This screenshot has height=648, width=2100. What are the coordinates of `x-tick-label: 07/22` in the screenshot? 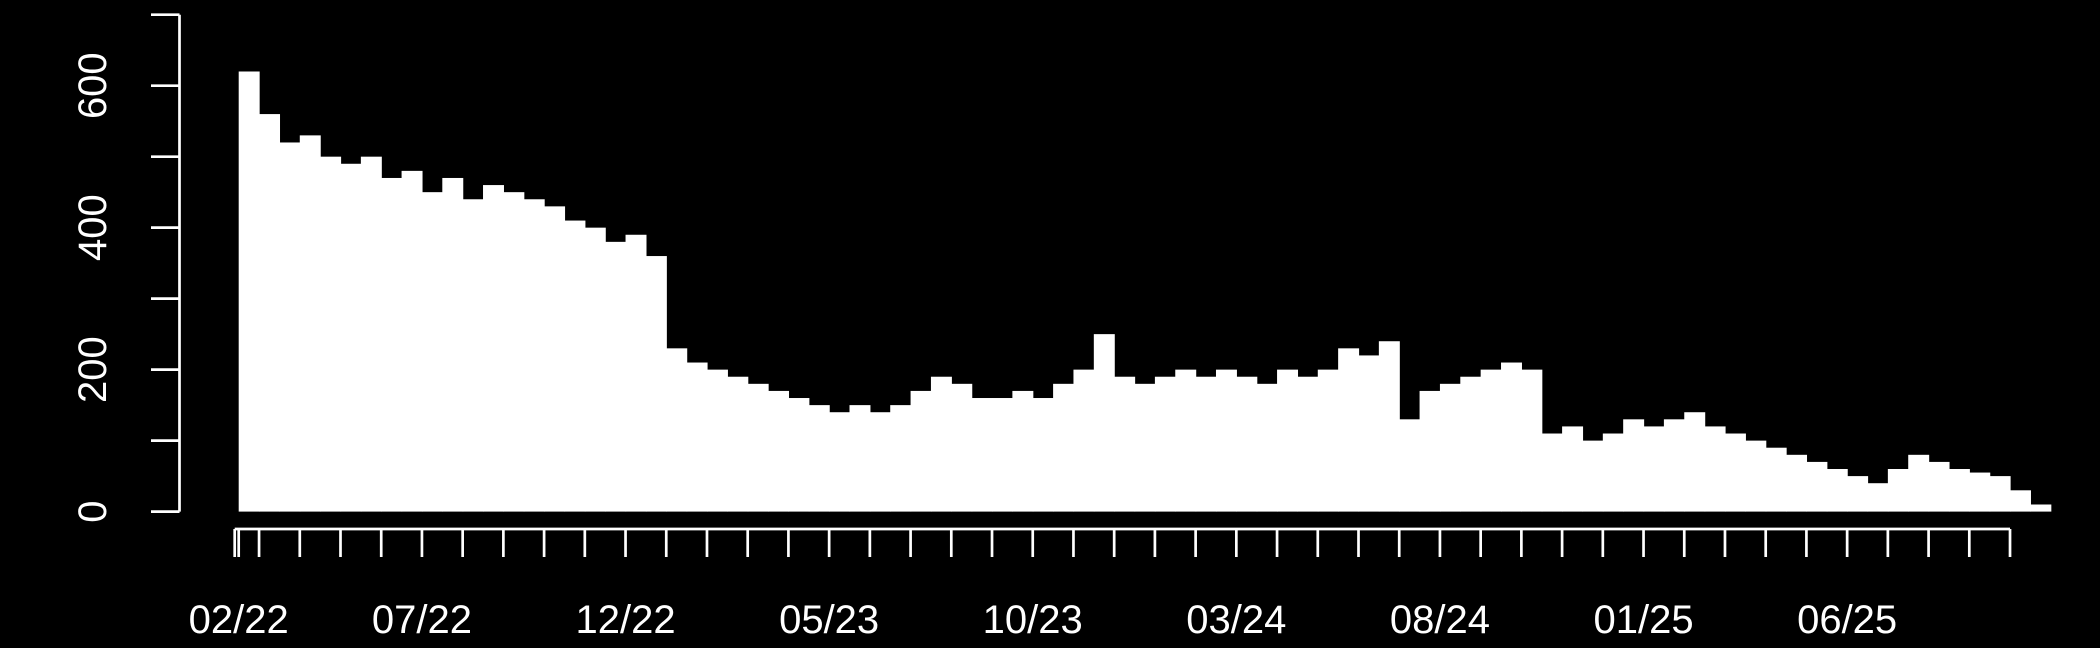 It's located at (422, 620).